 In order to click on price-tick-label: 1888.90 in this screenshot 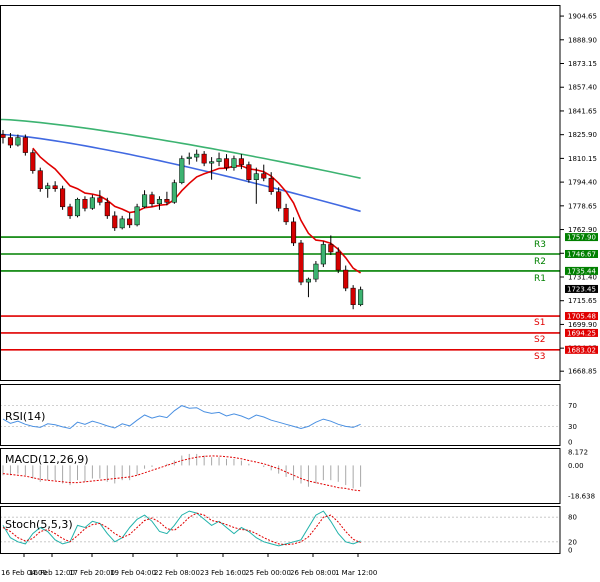, I will do `click(582, 40)`.